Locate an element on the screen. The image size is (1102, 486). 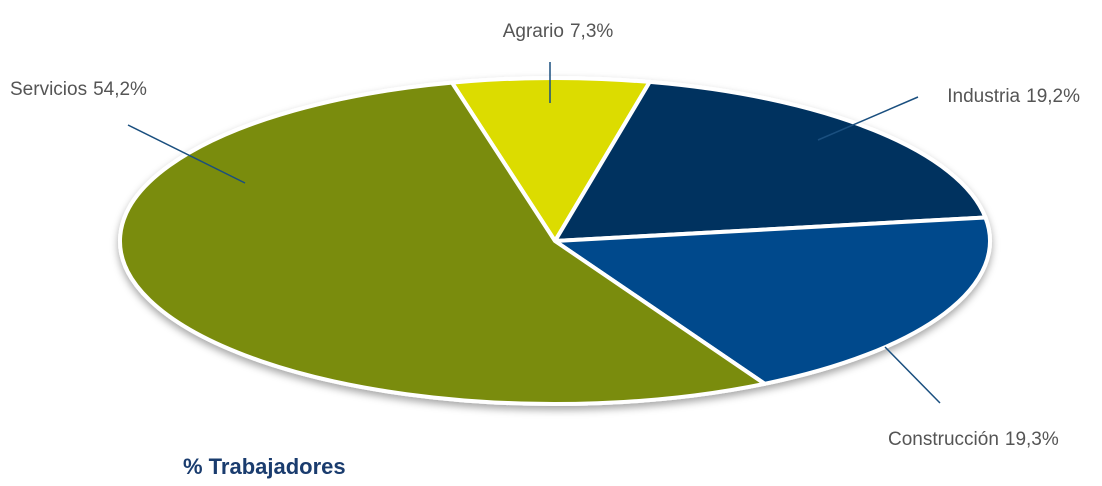
value-label: 19,2% is located at coordinates (1053, 96).